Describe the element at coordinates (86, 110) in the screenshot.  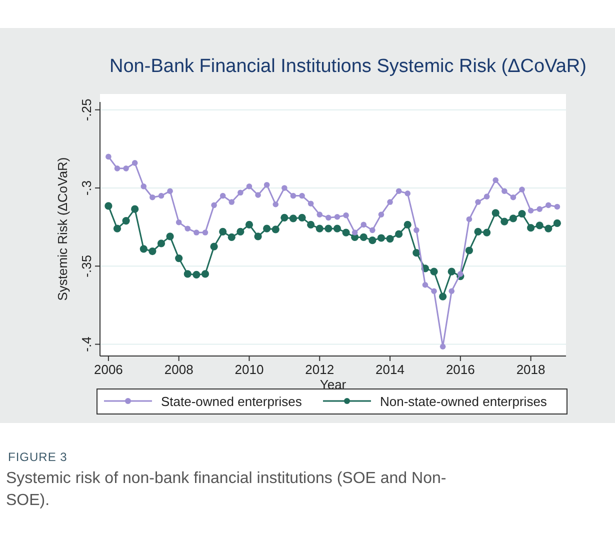
I see `y-tick-label: -.25` at that location.